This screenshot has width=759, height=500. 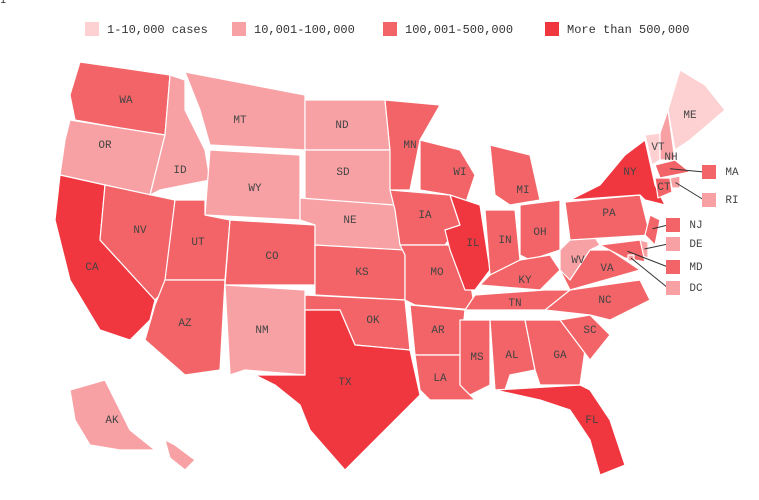 What do you see at coordinates (609, 214) in the screenshot?
I see `state-label: PA` at bounding box center [609, 214].